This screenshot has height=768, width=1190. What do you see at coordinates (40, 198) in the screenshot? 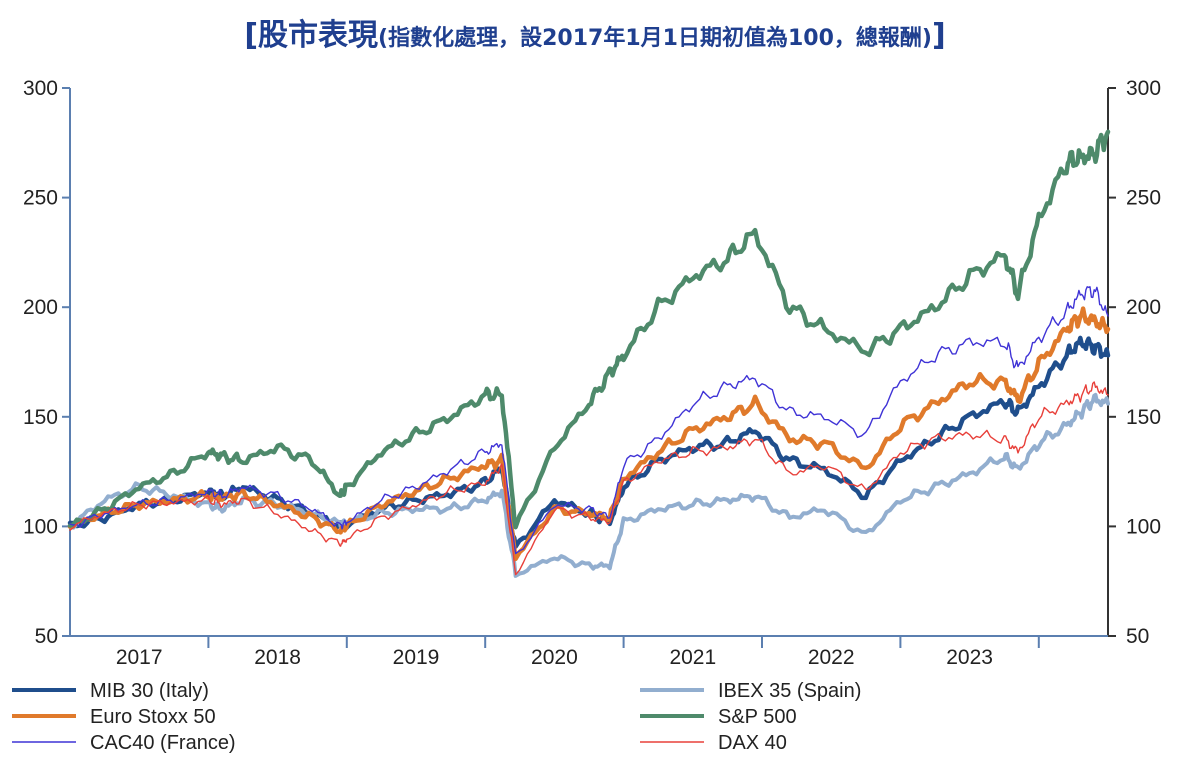
I see `y-tick-label-left: 250` at bounding box center [40, 198].